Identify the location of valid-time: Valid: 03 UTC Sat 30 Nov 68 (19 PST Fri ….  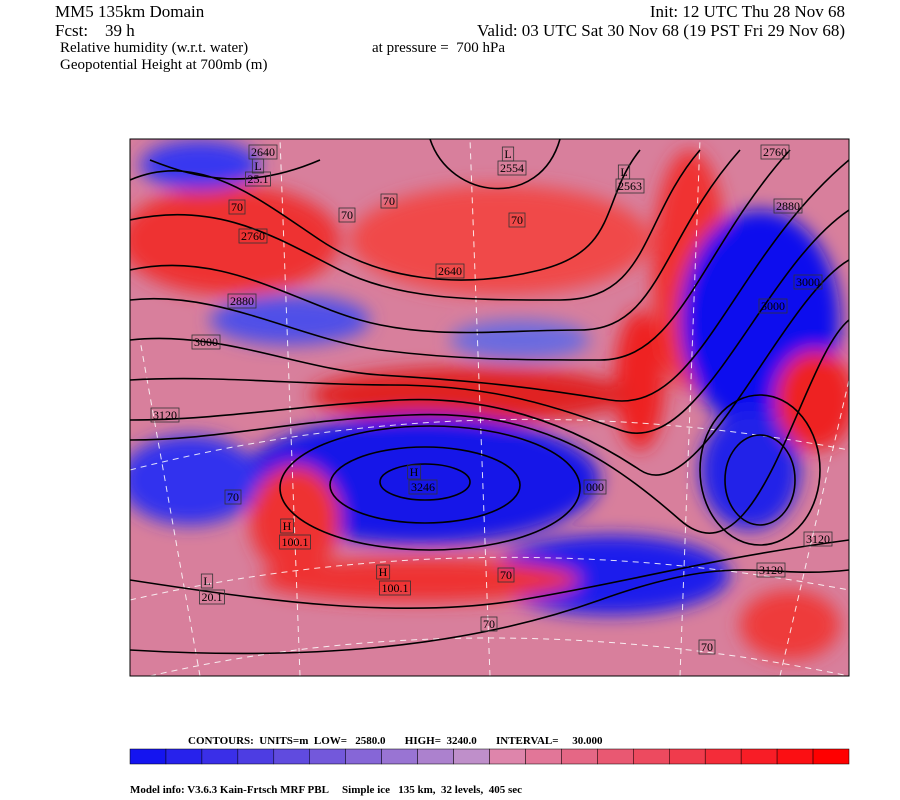
(661, 30).